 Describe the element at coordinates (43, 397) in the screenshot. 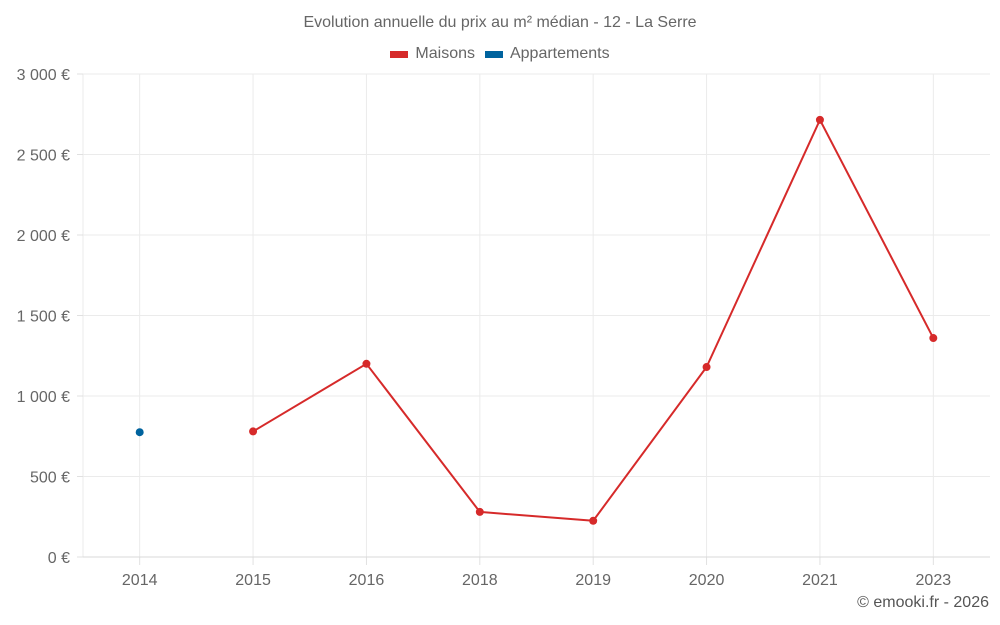

I see `y-tick-label: 1 000 €` at that location.